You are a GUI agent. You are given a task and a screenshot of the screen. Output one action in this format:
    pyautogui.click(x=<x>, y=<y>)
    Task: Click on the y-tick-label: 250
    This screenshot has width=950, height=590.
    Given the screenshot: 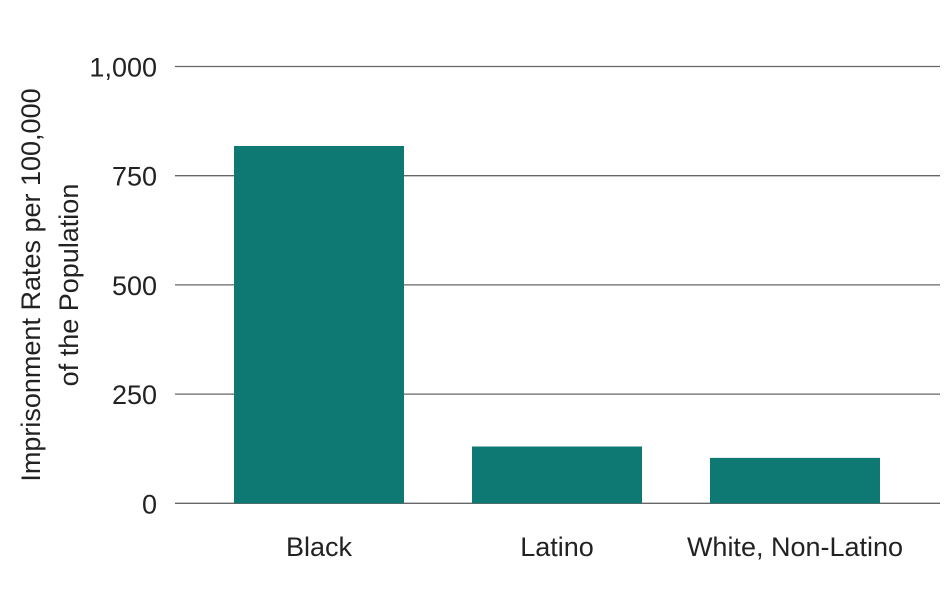 What is the action you would take?
    pyautogui.click(x=134, y=395)
    